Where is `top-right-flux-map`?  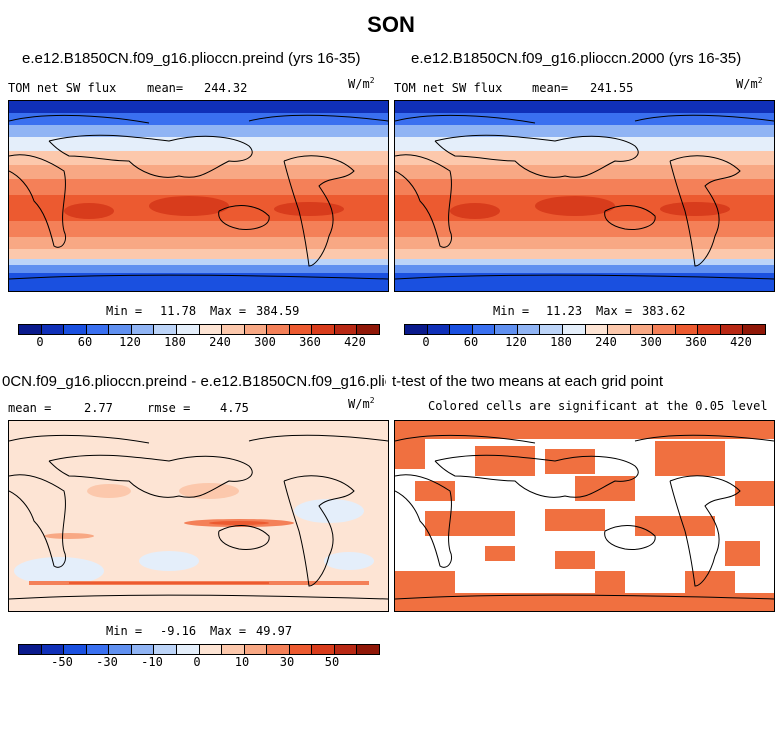
top-right-flux-map is located at coordinates (584, 196).